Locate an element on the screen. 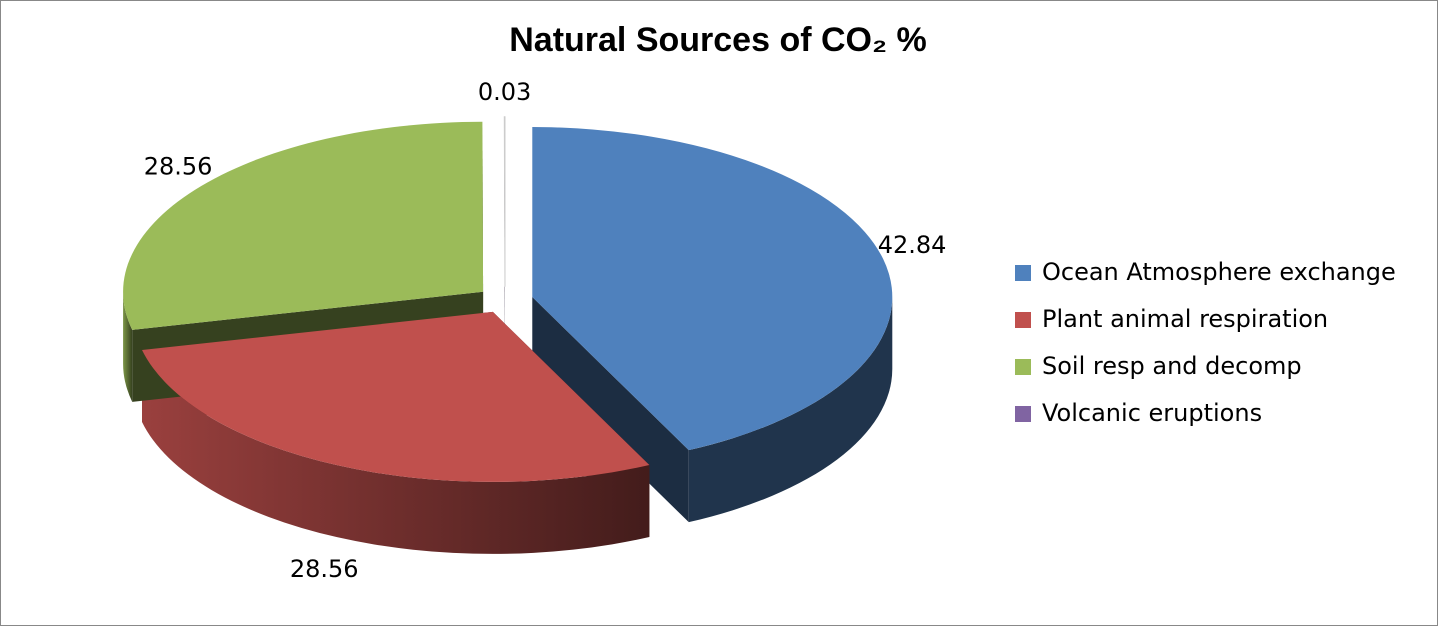 This screenshot has height=626, width=1438. legend-label: Soil resp and decomp is located at coordinates (1172, 366).